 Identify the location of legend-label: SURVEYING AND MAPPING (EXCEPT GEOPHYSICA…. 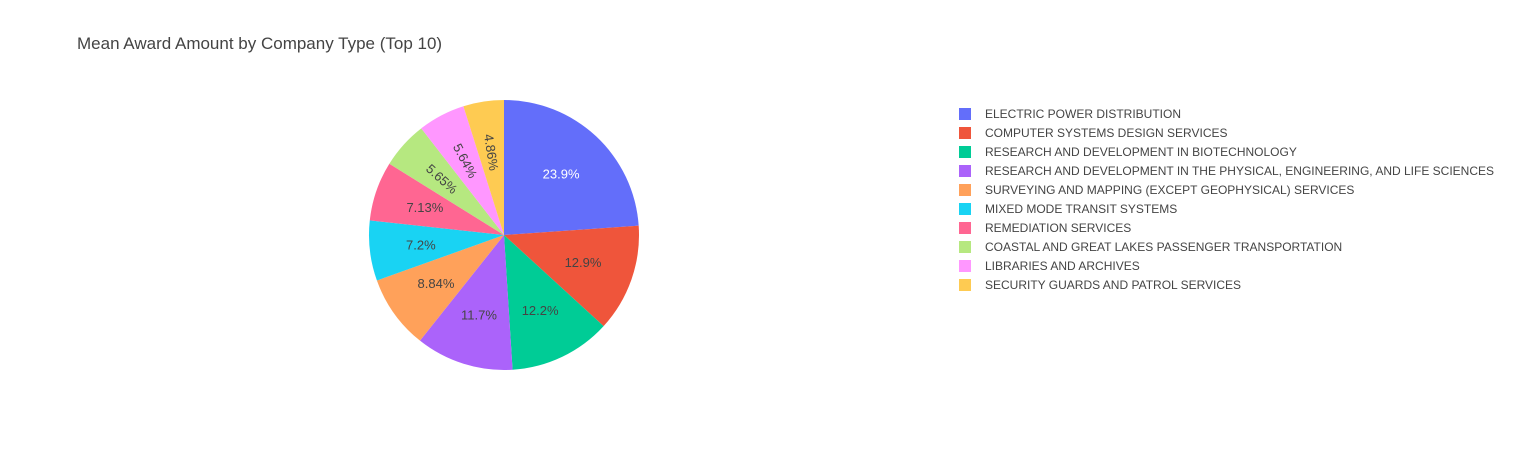
(1169, 190).